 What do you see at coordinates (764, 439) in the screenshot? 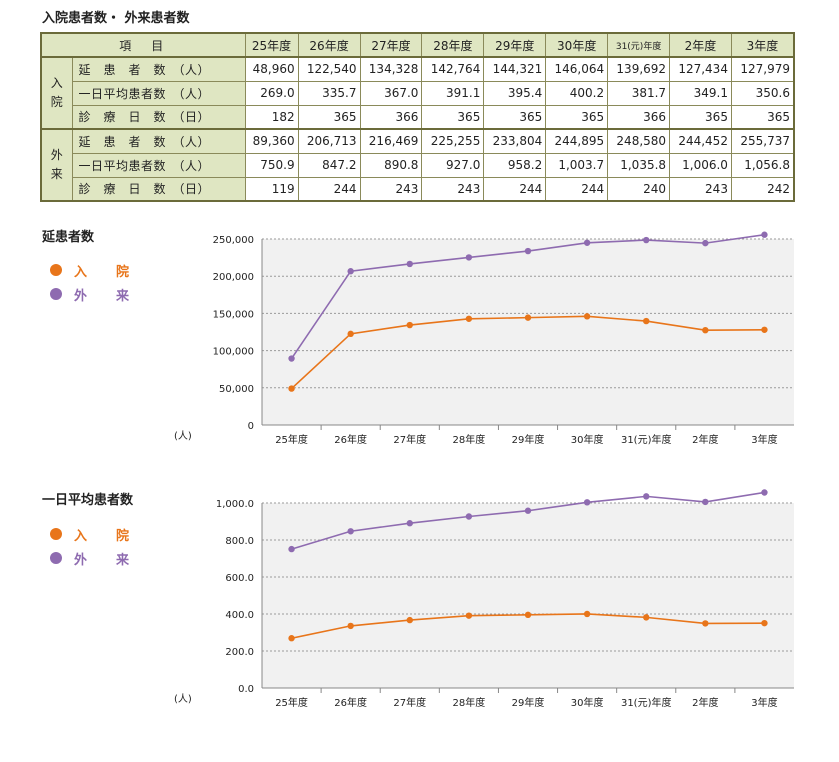
I see `x-tick-label: 3年度` at bounding box center [764, 439].